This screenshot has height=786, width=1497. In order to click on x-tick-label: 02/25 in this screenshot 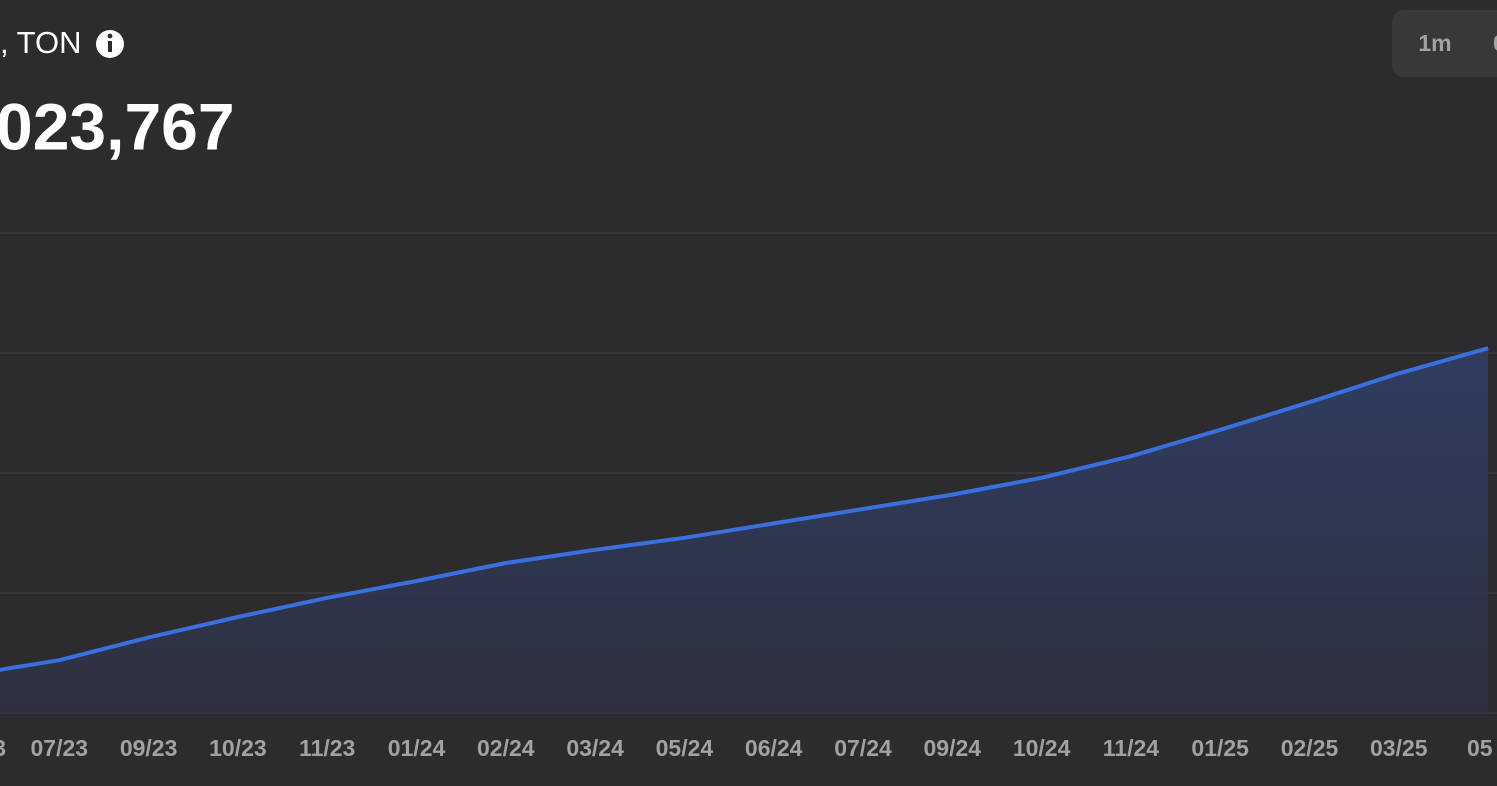, I will do `click(1310, 748)`.